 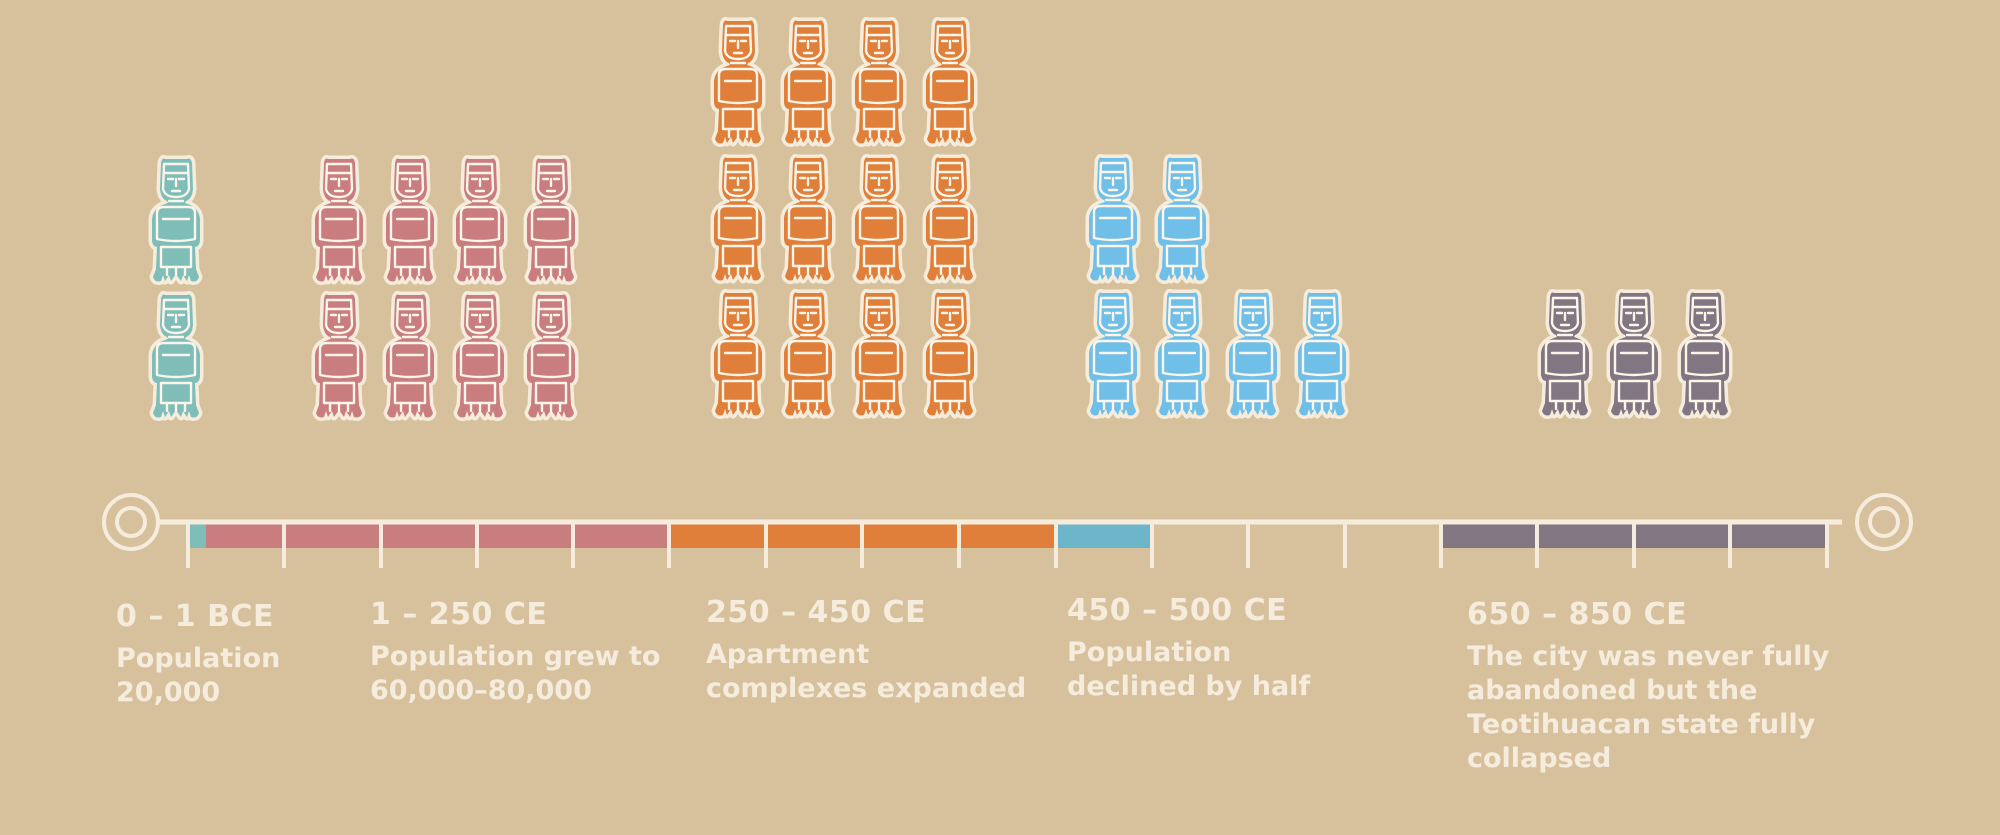 I want to click on timeline-end-icon-inner, so click(x=1884, y=522).